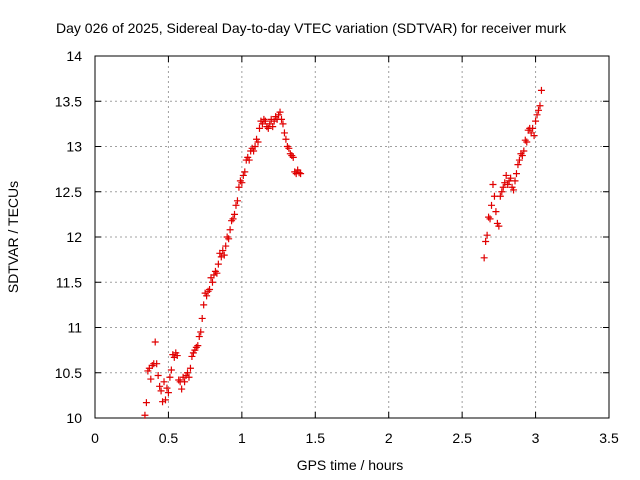 The image size is (640, 480). I want to click on y-tick-label: 11, so click(74, 328).